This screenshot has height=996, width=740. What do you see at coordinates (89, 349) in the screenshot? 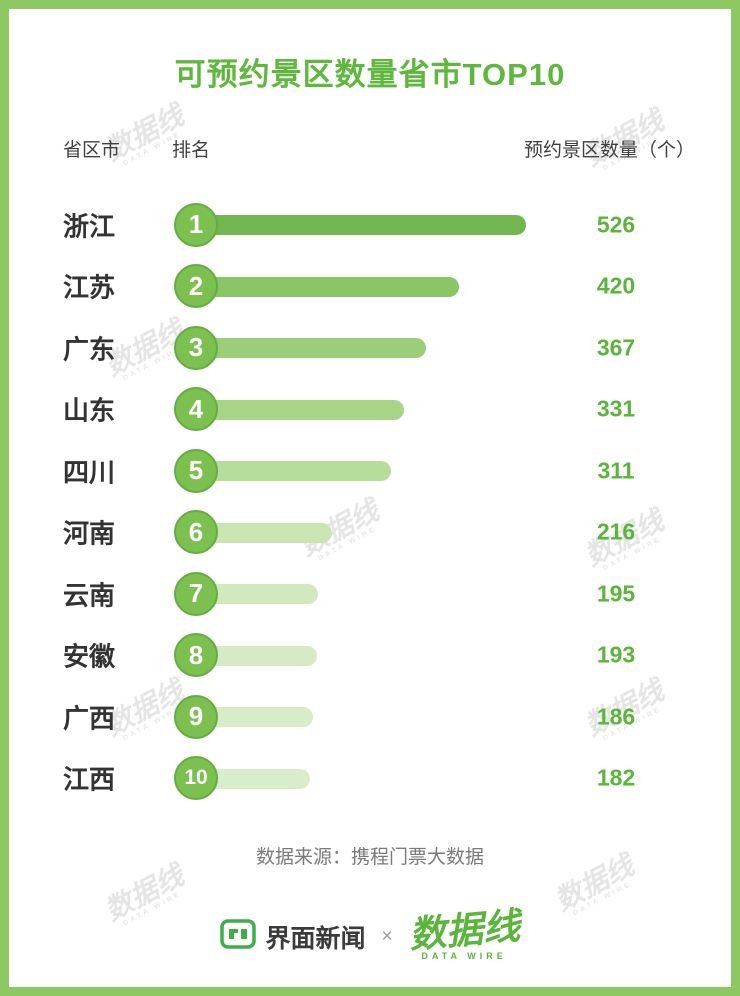
I see `province-label: 广东` at bounding box center [89, 349].